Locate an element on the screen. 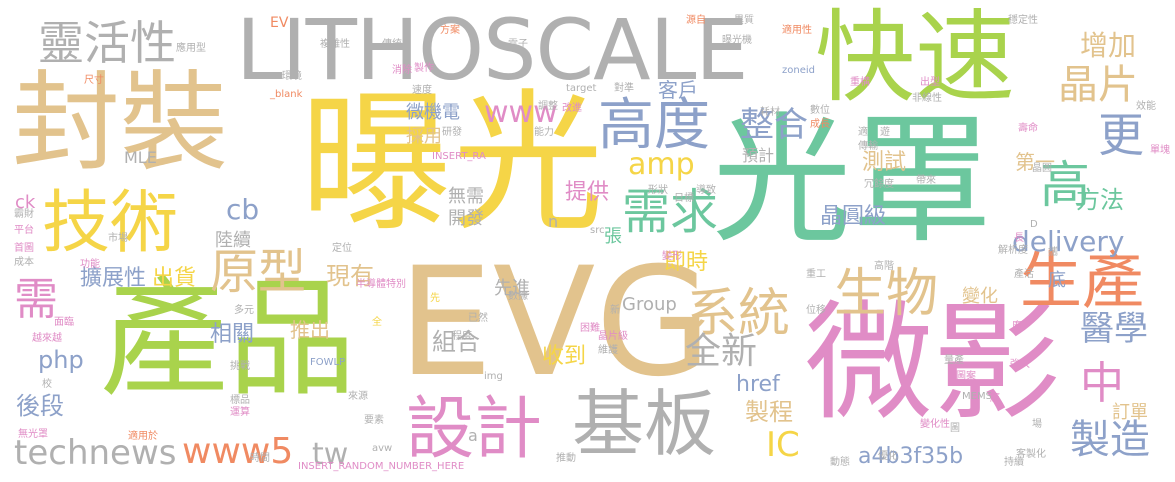 This screenshot has height=482, width=1175. cloud-word: 校 is located at coordinates (47, 384).